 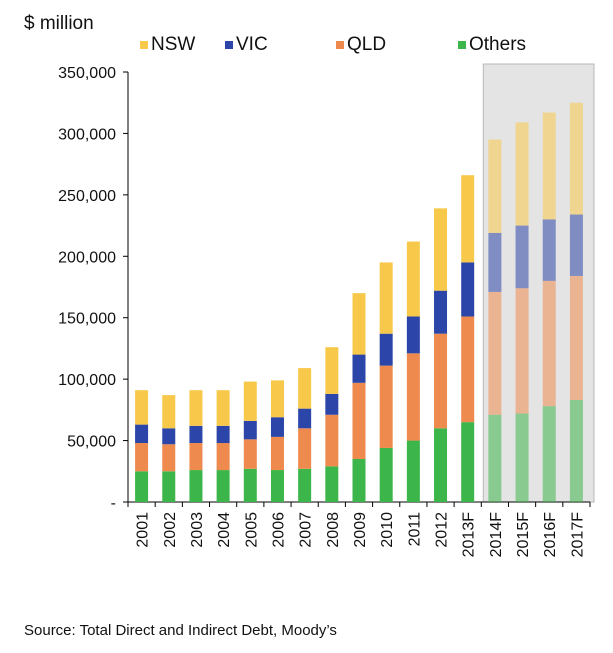 I want to click on y-tick-label: 300,000, so click(x=87, y=134).